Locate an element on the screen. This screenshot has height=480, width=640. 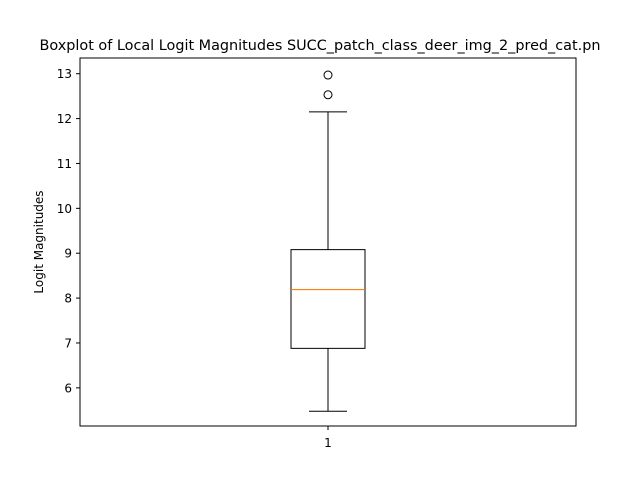
y-tick-label: 9 is located at coordinates (68, 254).